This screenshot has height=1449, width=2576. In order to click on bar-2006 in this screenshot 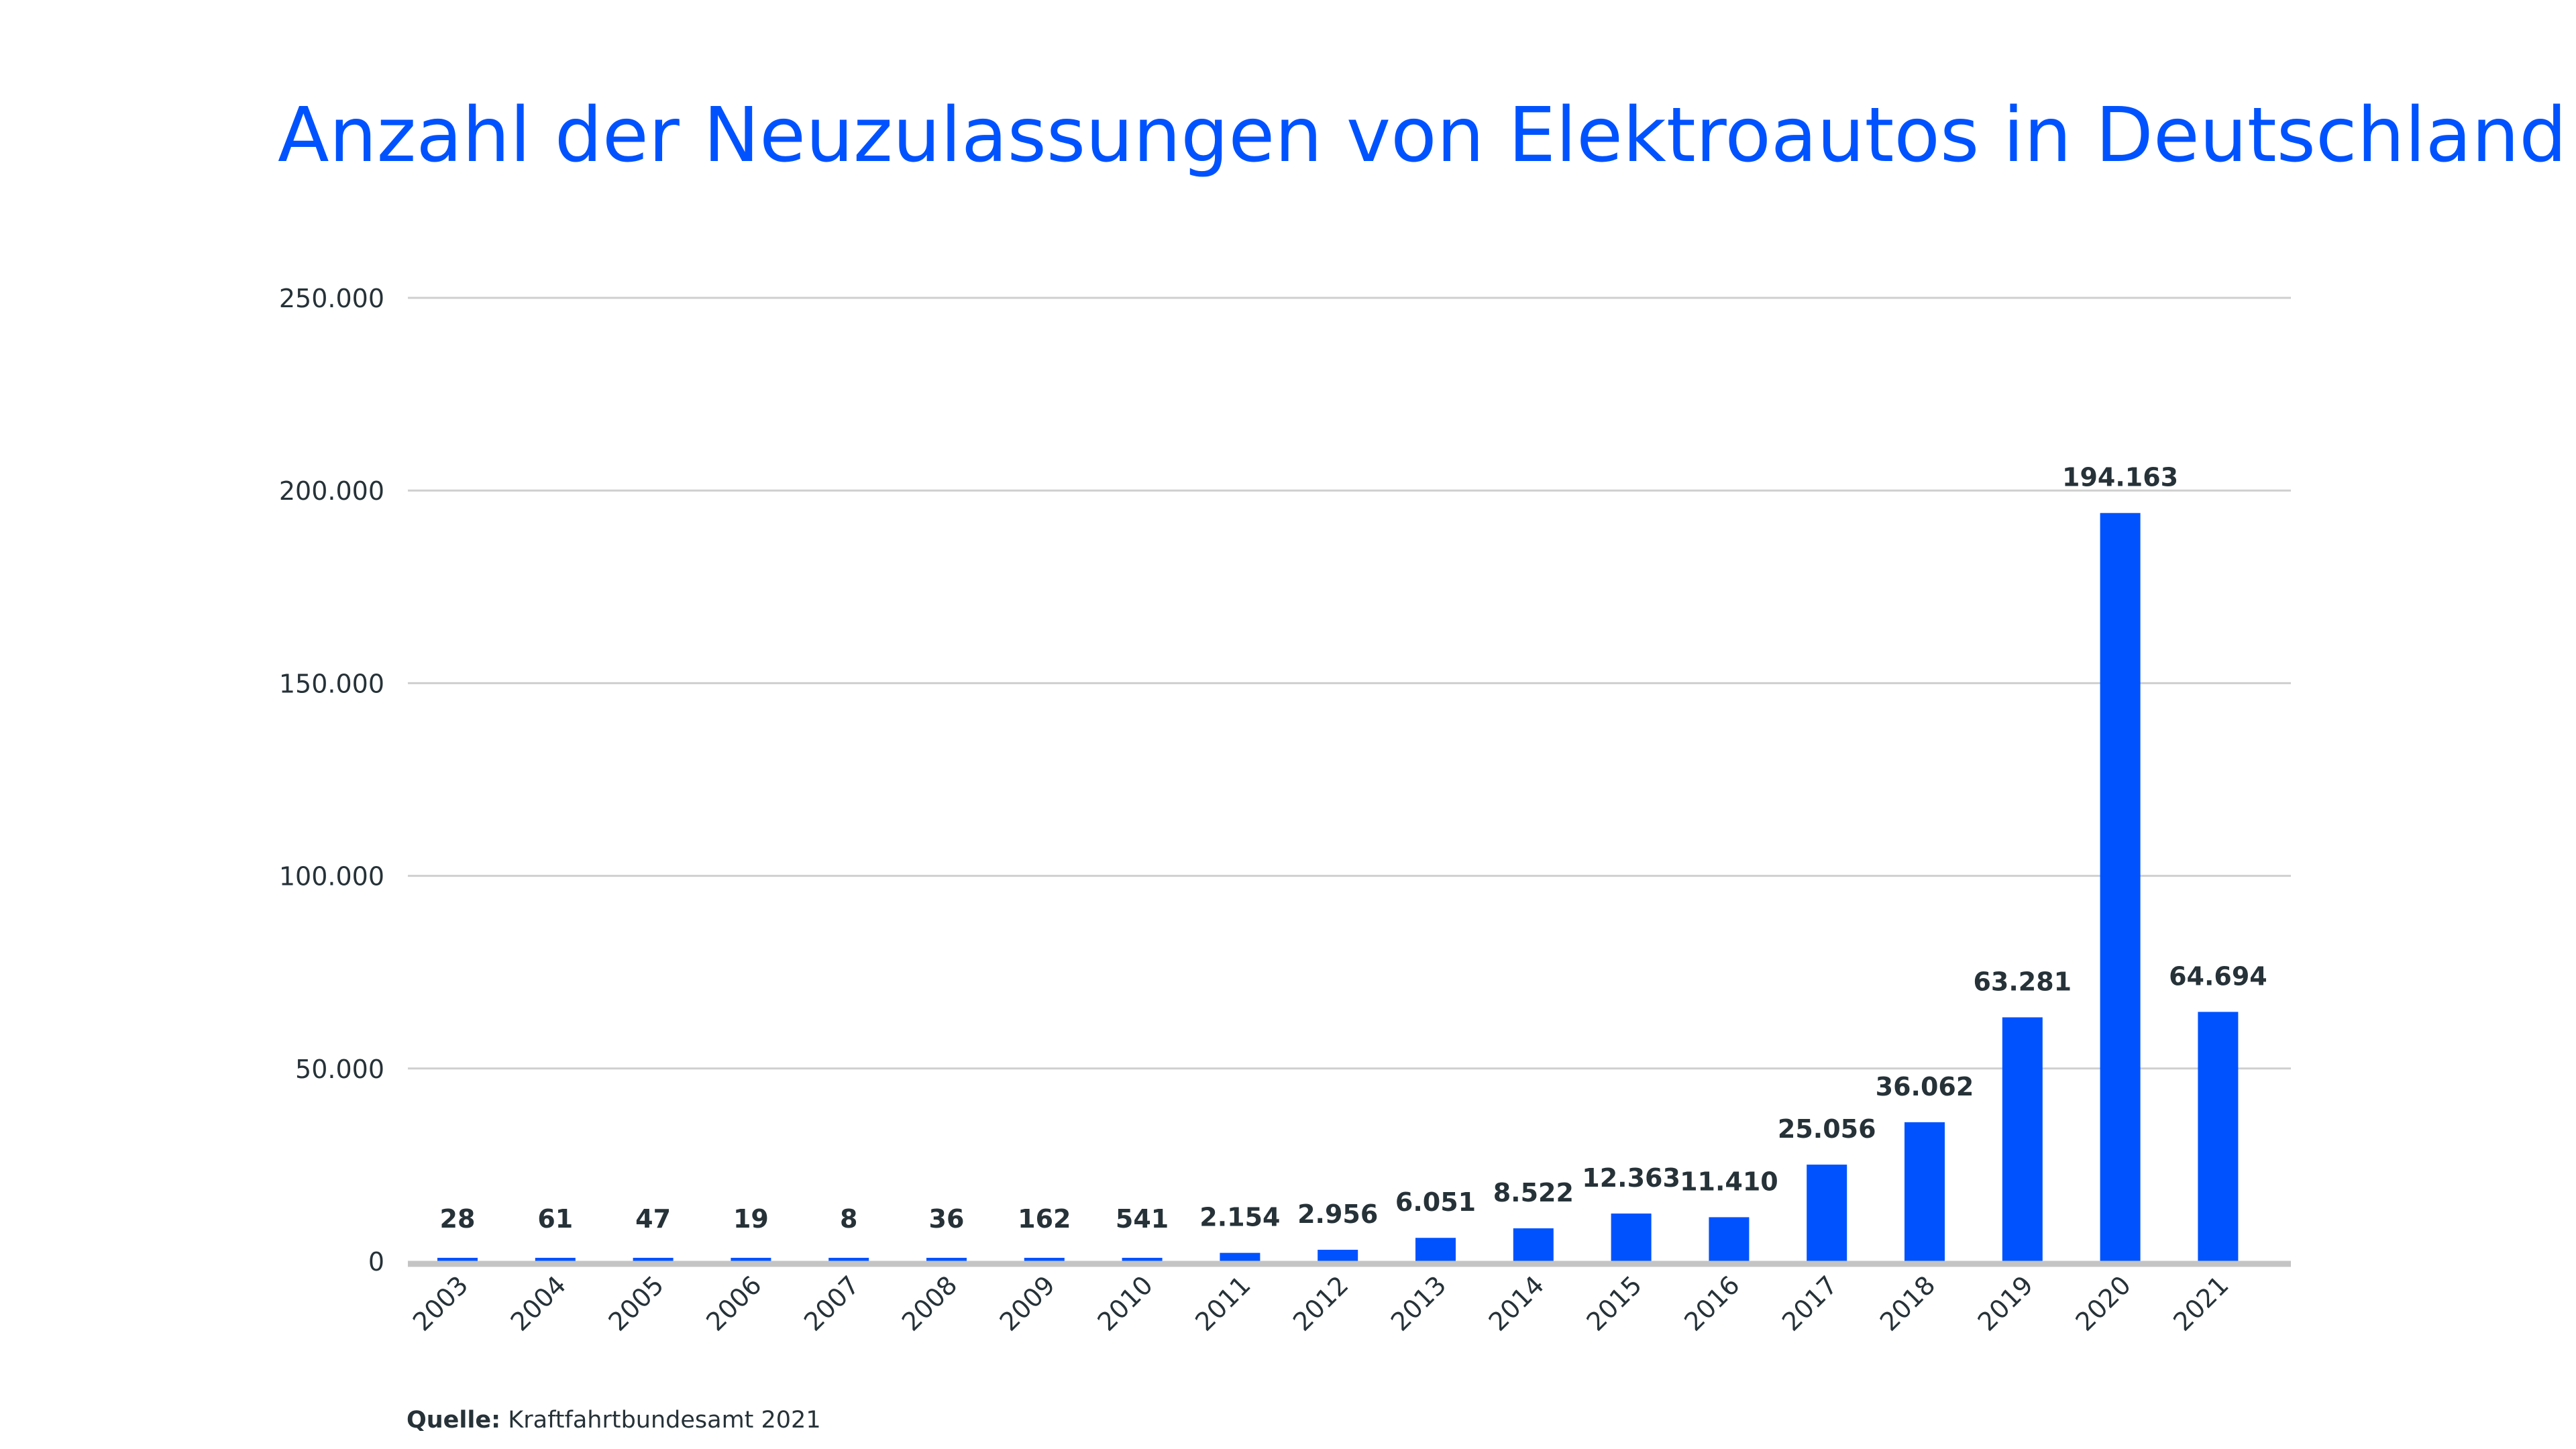, I will do `click(751, 1259)`.